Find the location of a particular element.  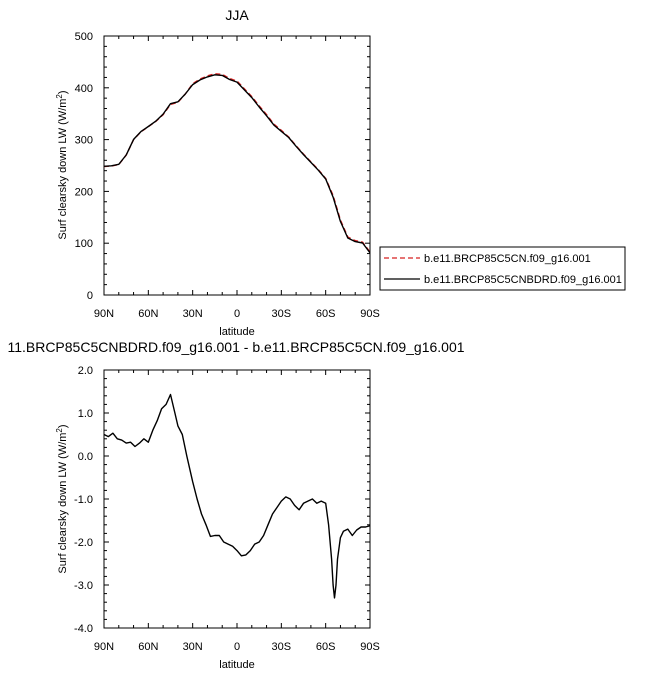

bottom-x-tick-label: 90S is located at coordinates (370, 647).